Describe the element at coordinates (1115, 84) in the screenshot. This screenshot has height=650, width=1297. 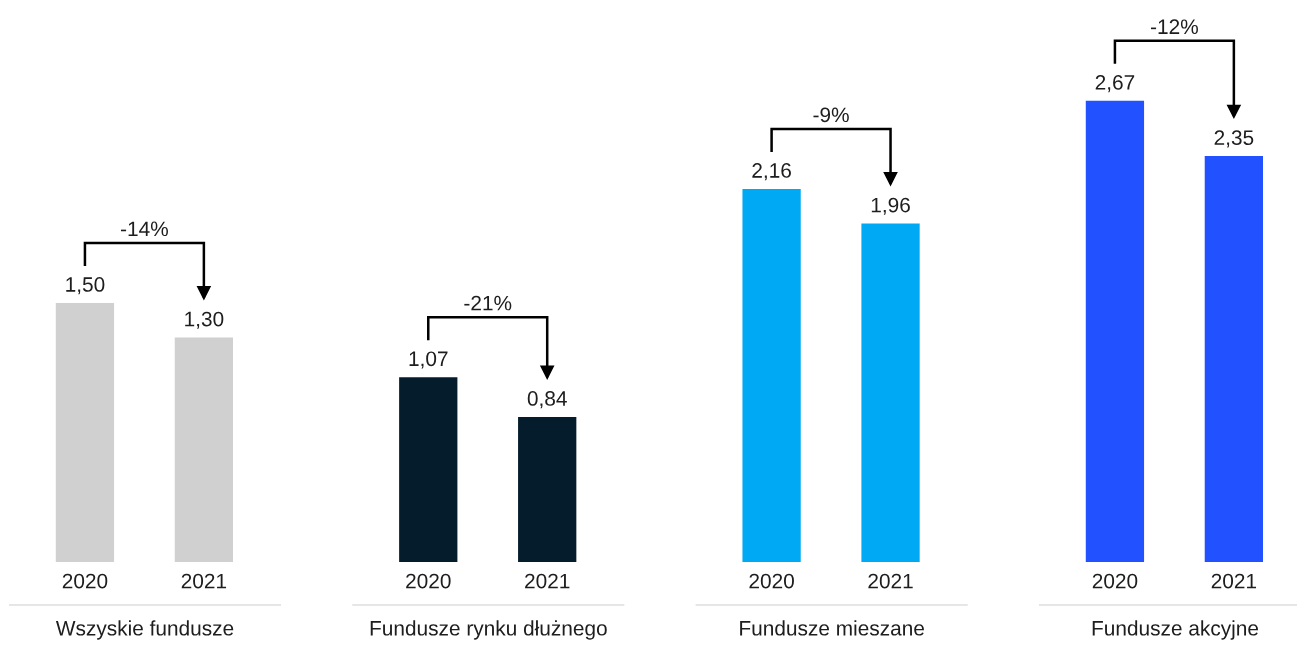
I see `data-label: 2,67` at that location.